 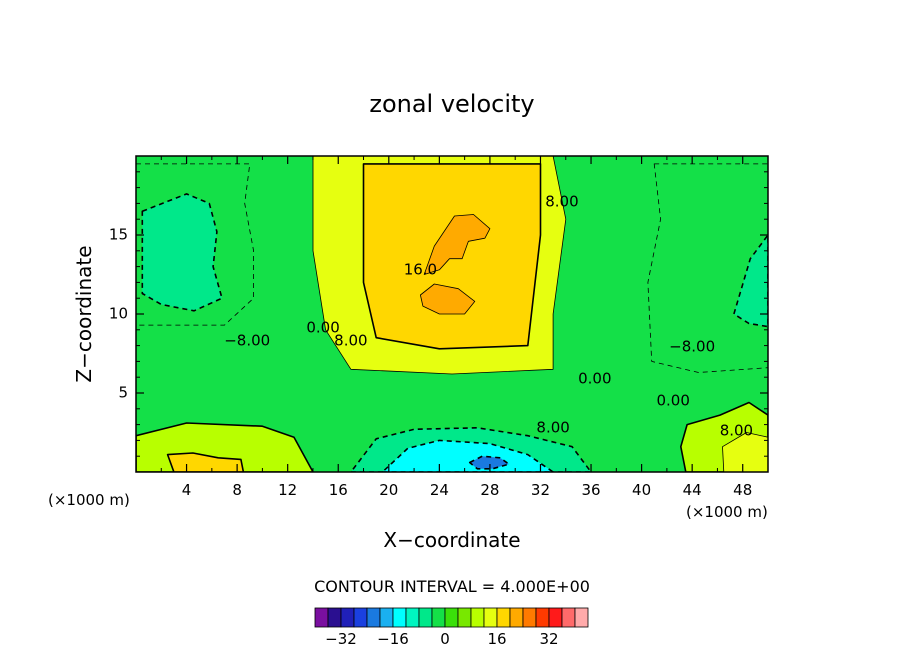 I want to click on contour-region-peak-16-lower, so click(x=447, y=299).